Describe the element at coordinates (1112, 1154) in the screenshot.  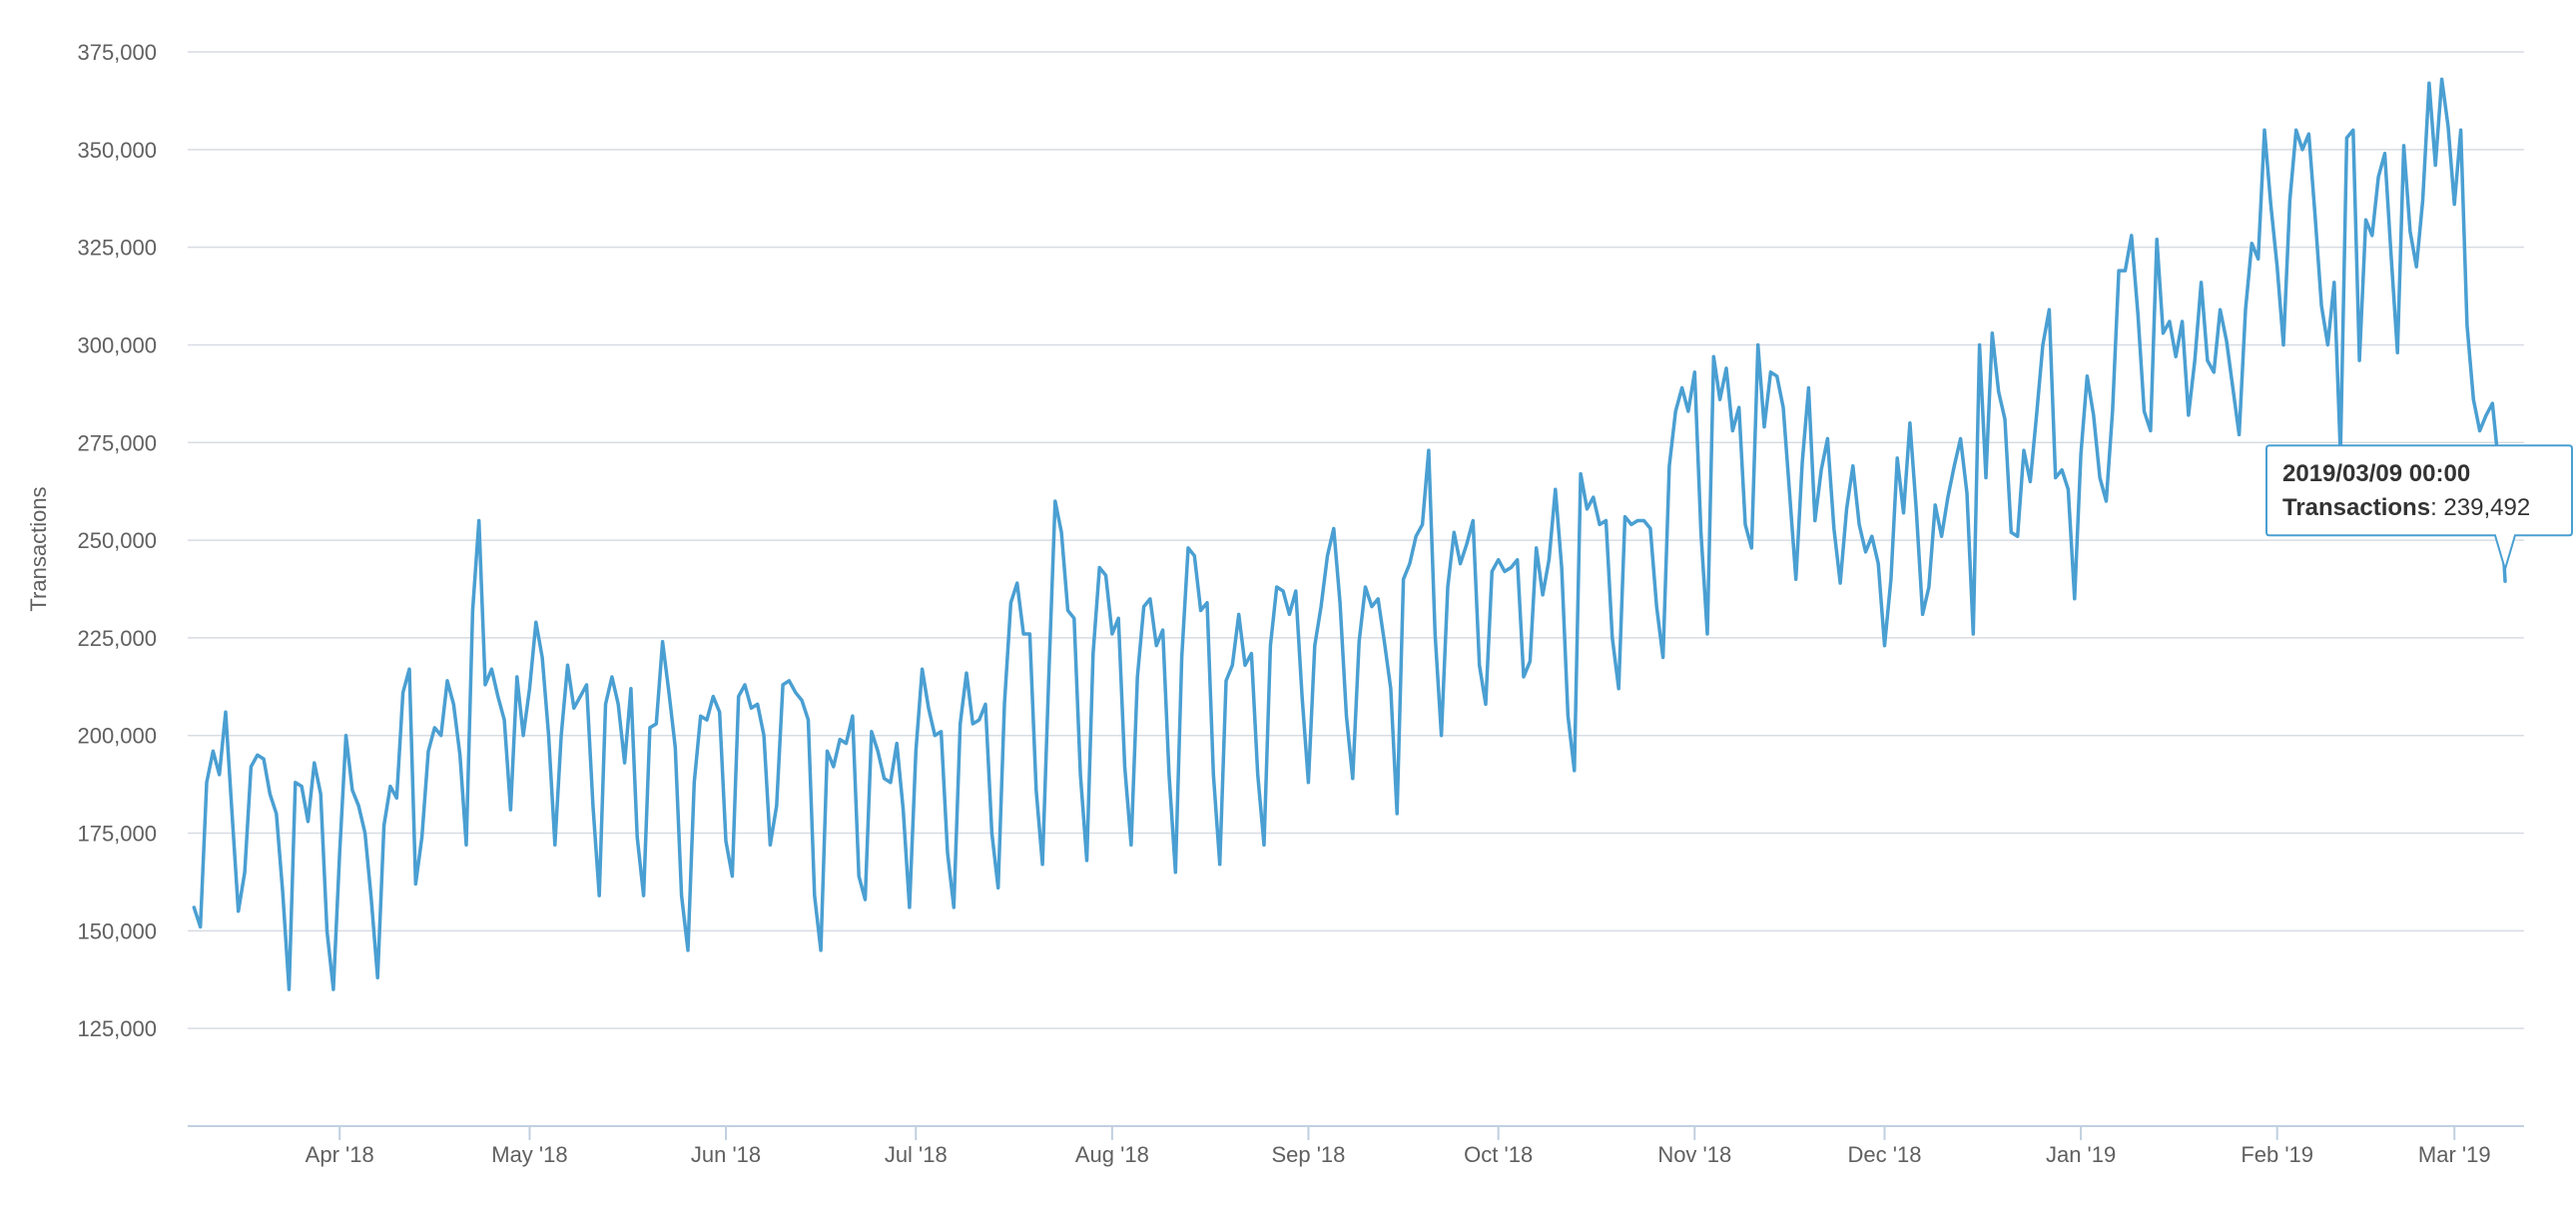
I see `x-tick-label-2018-08-01: Aug '18` at that location.